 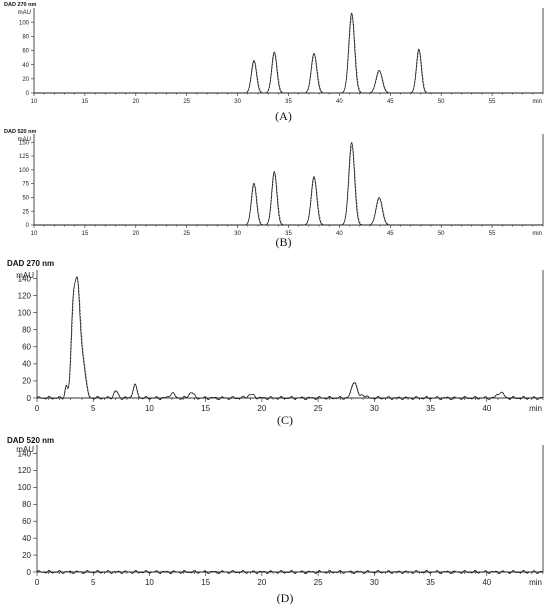 I want to click on panel-caption: (C), so click(x=285, y=420).